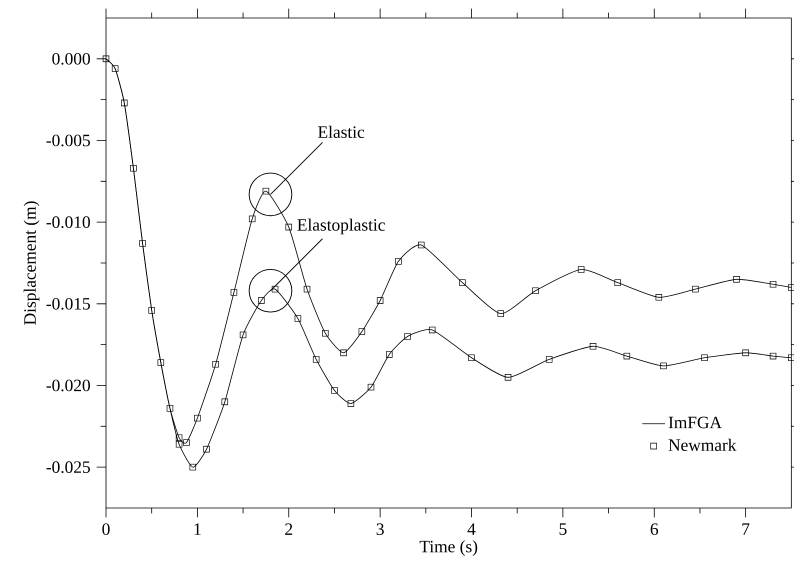 Image resolution: width=794 pixels, height=567 pixels. What do you see at coordinates (654, 529) in the screenshot?
I see `x-tick-label: 6` at bounding box center [654, 529].